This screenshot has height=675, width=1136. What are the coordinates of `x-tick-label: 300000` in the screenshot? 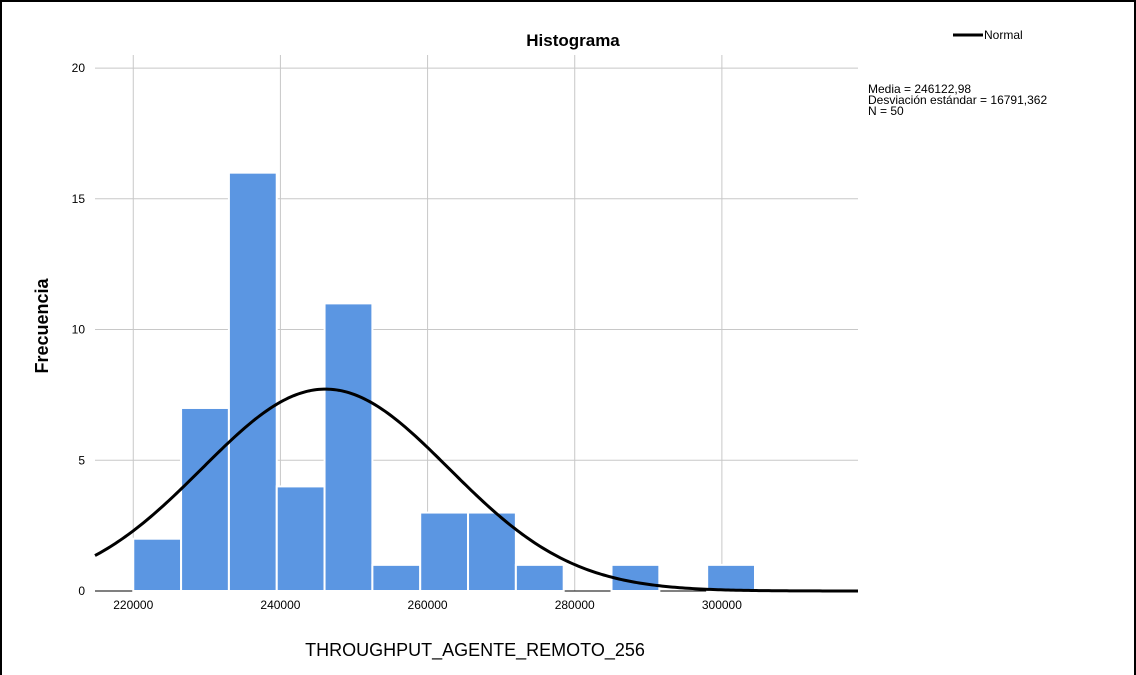 It's located at (722, 605).